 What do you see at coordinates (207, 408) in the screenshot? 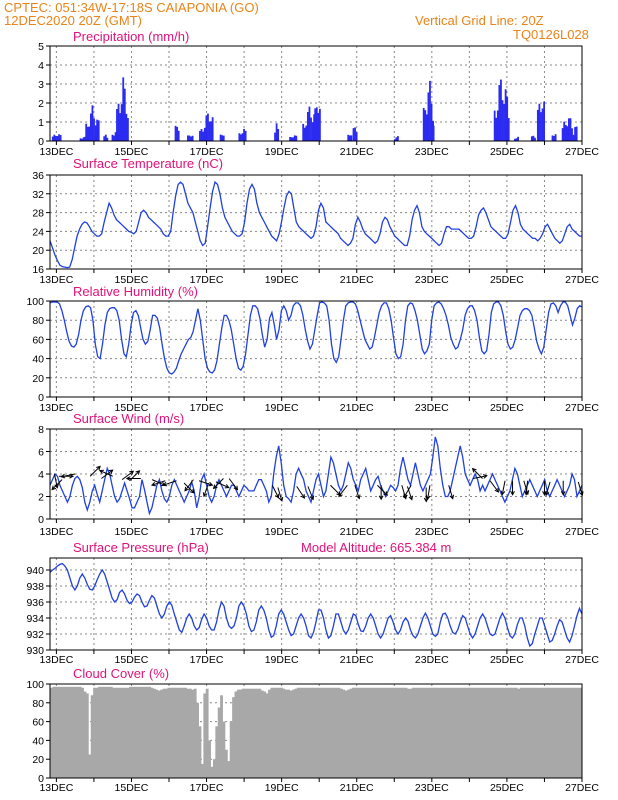
I see `x-tick-label: 17DEC` at bounding box center [207, 408].